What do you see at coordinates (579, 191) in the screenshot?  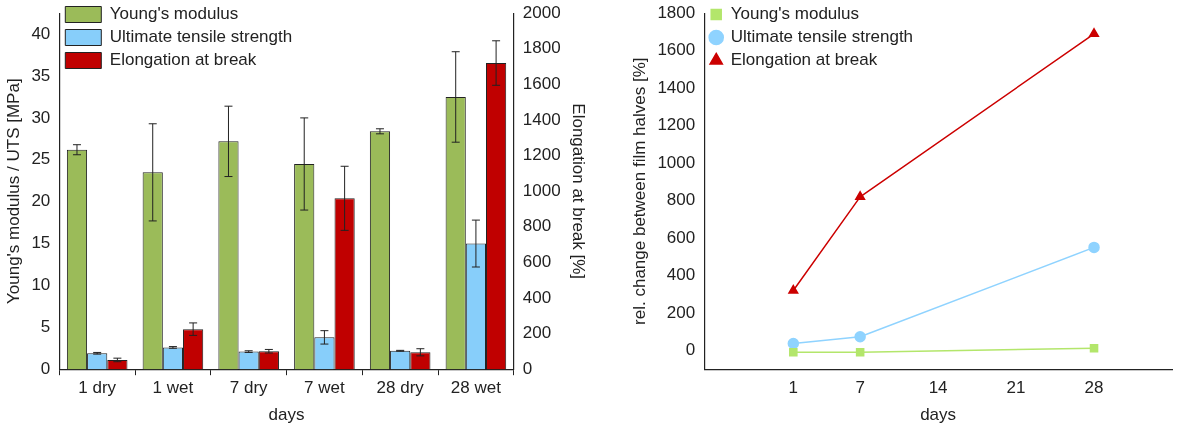 I see `y2-axis-title: Elongation at break [%]` at bounding box center [579, 191].